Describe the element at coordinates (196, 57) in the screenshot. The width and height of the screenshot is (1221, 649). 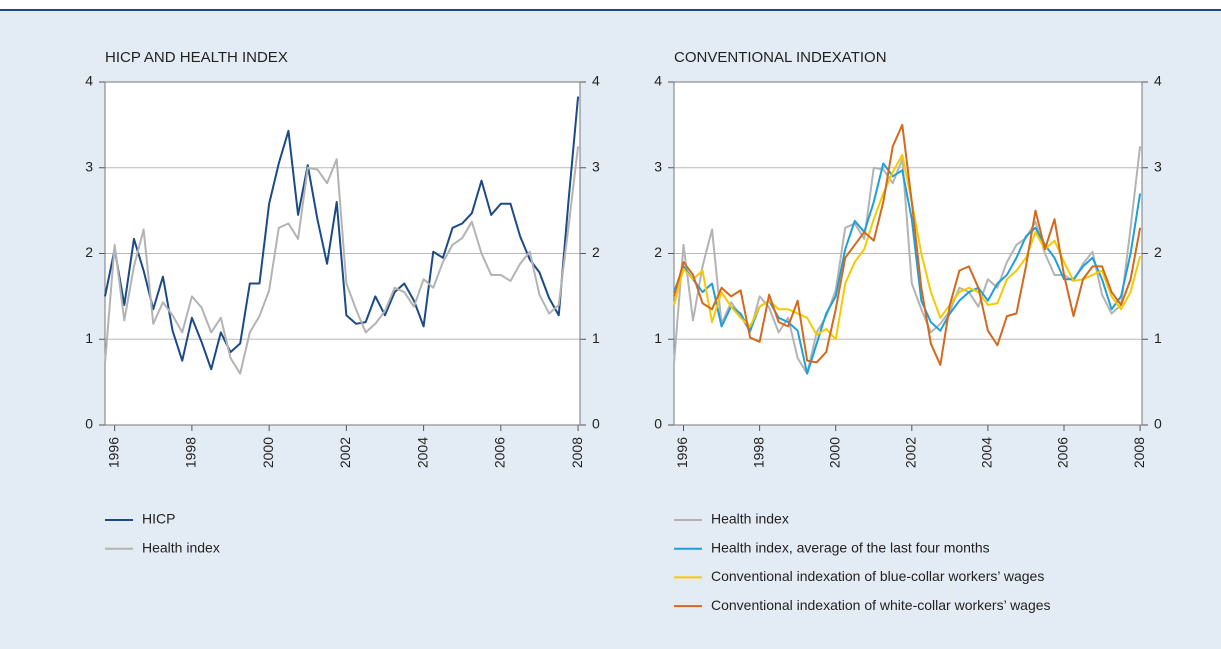
I see `chart-title: HICP AND HEALTH INDEX` at that location.